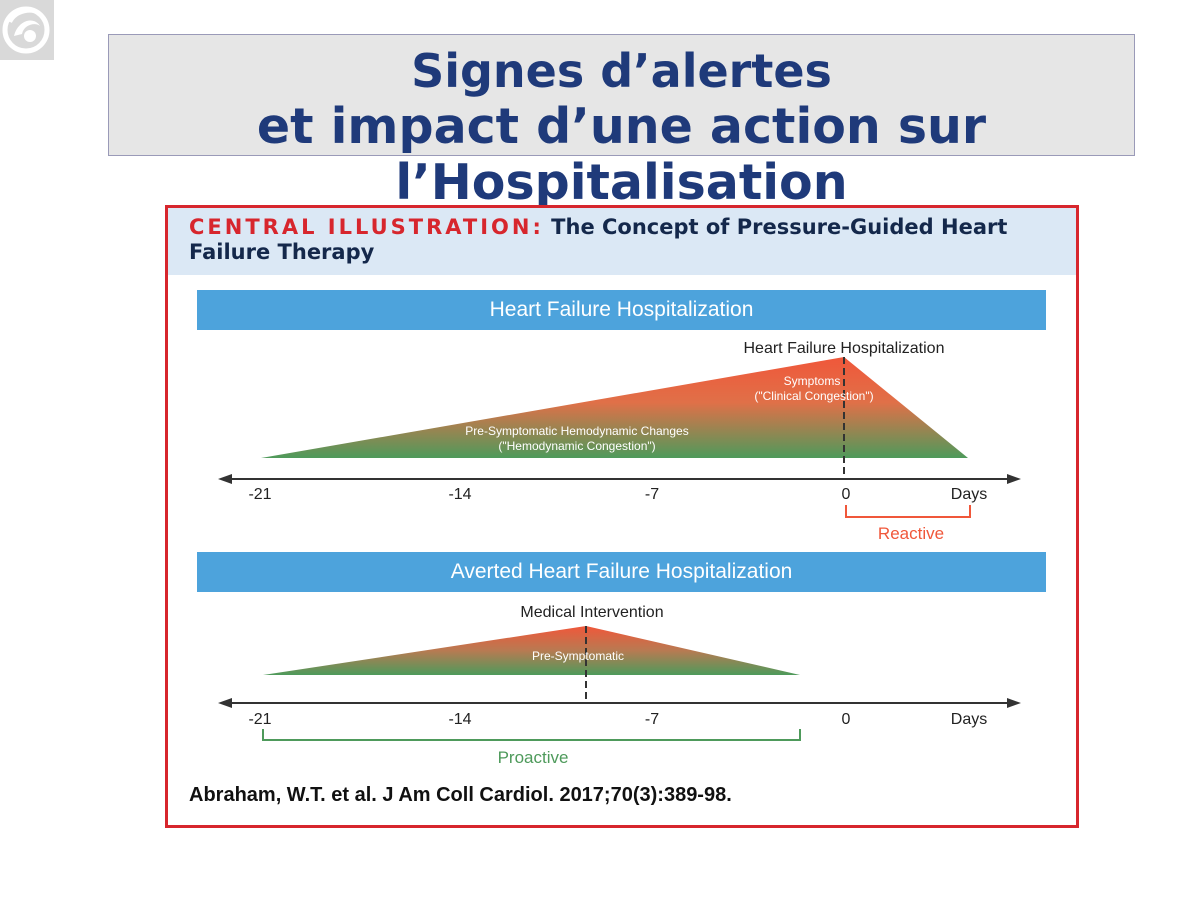 Image resolution: width=1200 pixels, height=900 pixels. What do you see at coordinates (621, 71) in the screenshot?
I see `slide-title-line-1: Signes d’alertes` at bounding box center [621, 71].